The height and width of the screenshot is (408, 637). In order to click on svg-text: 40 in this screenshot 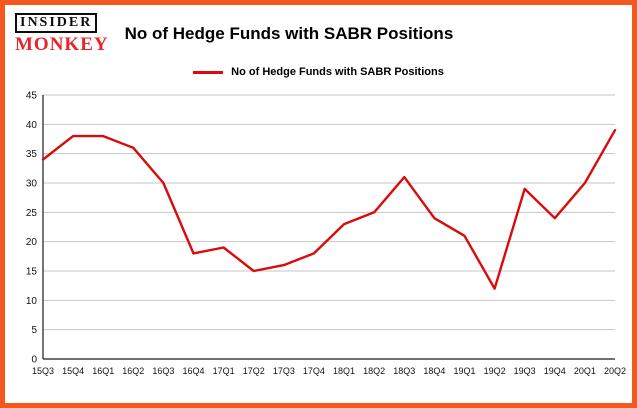, I will do `click(32, 125)`.